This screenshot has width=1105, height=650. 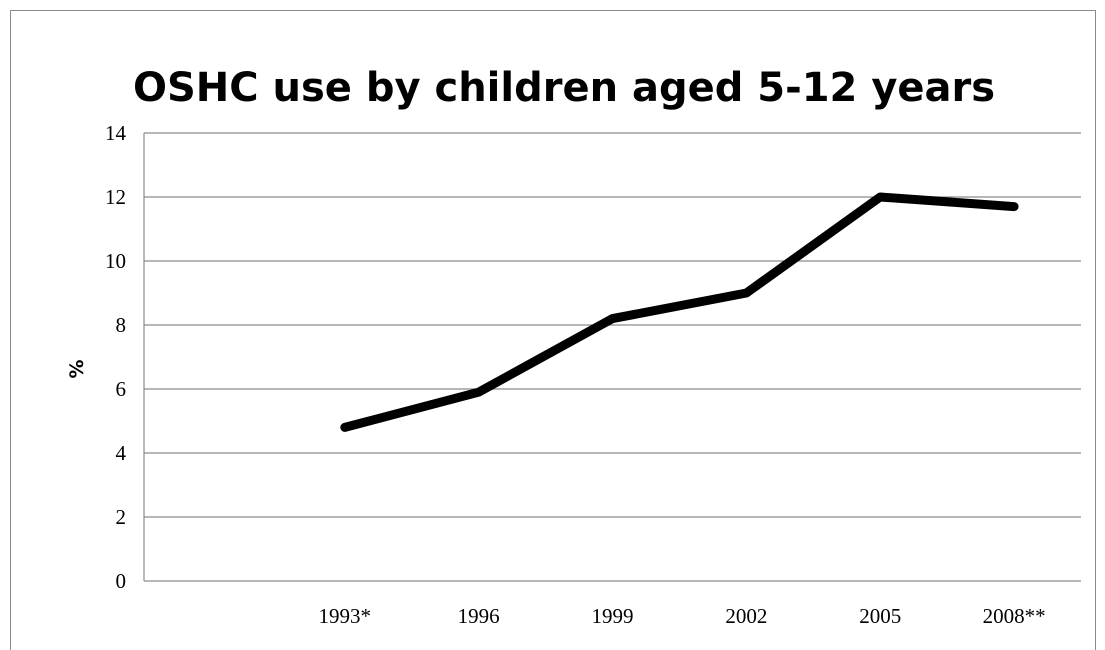 What do you see at coordinates (116, 133) in the screenshot?
I see `y-tick-label-14: 14` at bounding box center [116, 133].